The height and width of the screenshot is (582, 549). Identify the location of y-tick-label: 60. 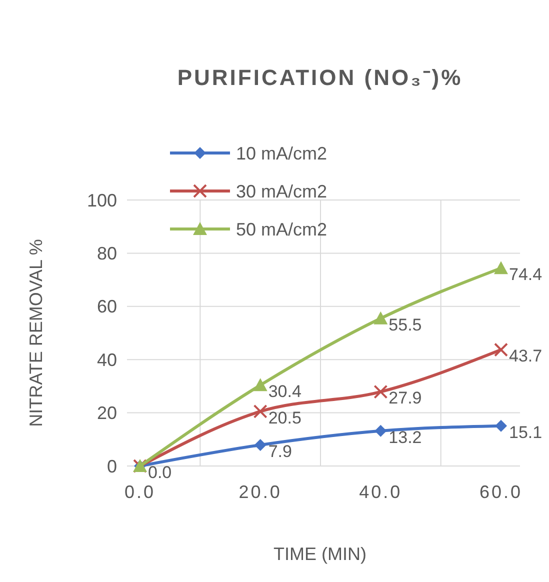
(106, 306).